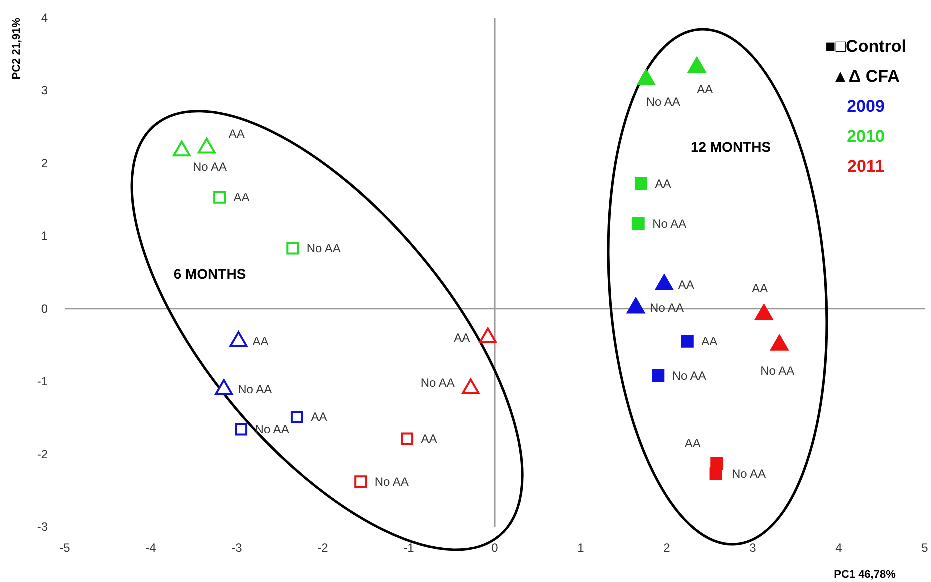 The image size is (931, 582). Describe the element at coordinates (731, 147) in the screenshot. I see `annotation: 12 MONTHS` at that location.